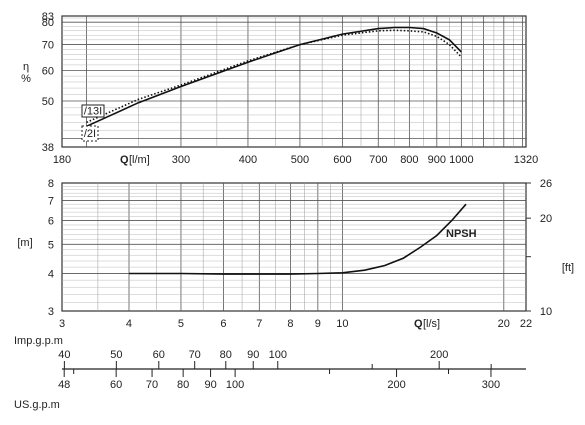  What do you see at coordinates (259, 324) in the screenshot?
I see `npsh-x-tick-label: 7` at bounding box center [259, 324].